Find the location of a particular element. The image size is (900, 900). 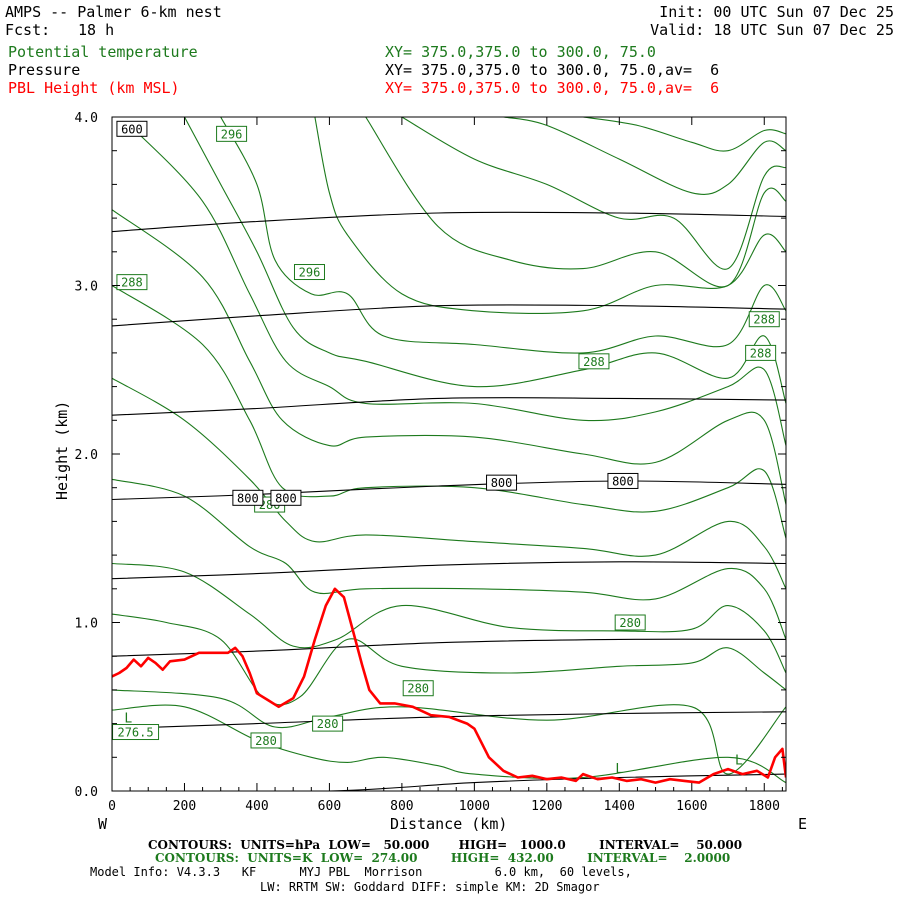

theta-label-1: 296 is located at coordinates (309, 272).